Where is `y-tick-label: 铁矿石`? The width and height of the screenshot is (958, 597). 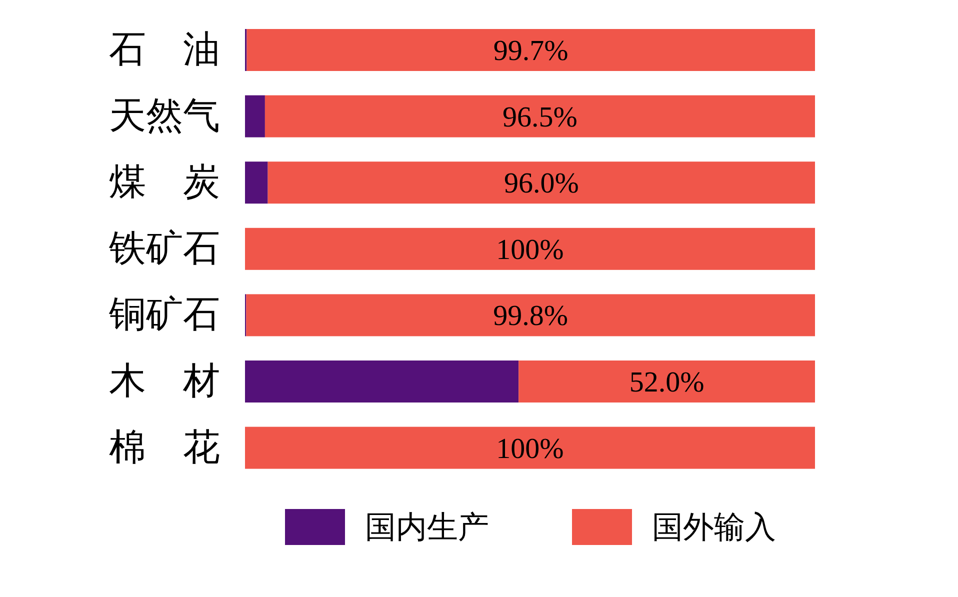
y-tick-label: 铁矿石 is located at coordinates (164, 249).